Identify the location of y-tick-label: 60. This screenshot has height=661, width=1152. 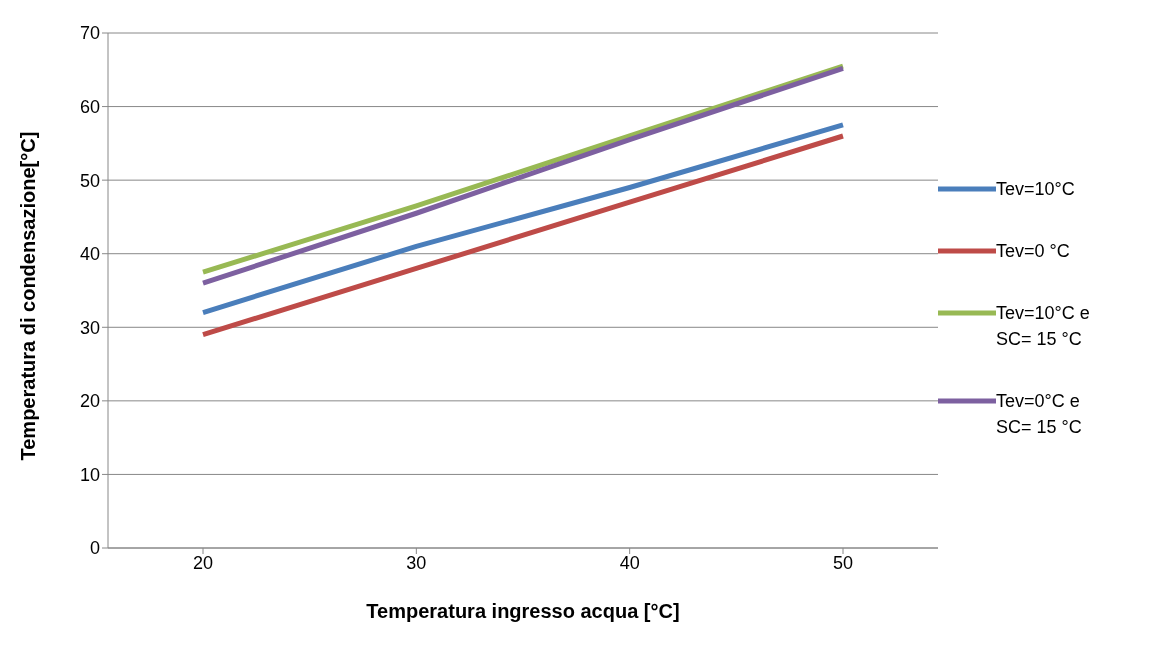
(89, 106).